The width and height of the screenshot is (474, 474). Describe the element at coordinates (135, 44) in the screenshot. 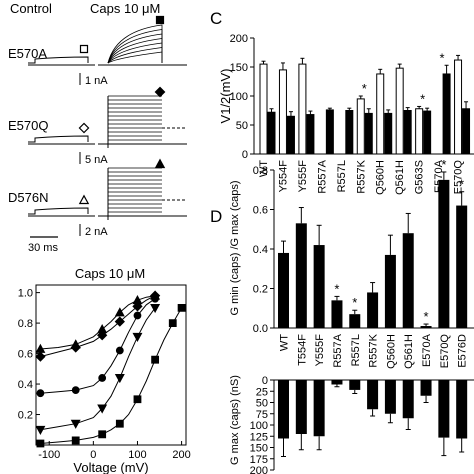

I see `caps-trace` at that location.